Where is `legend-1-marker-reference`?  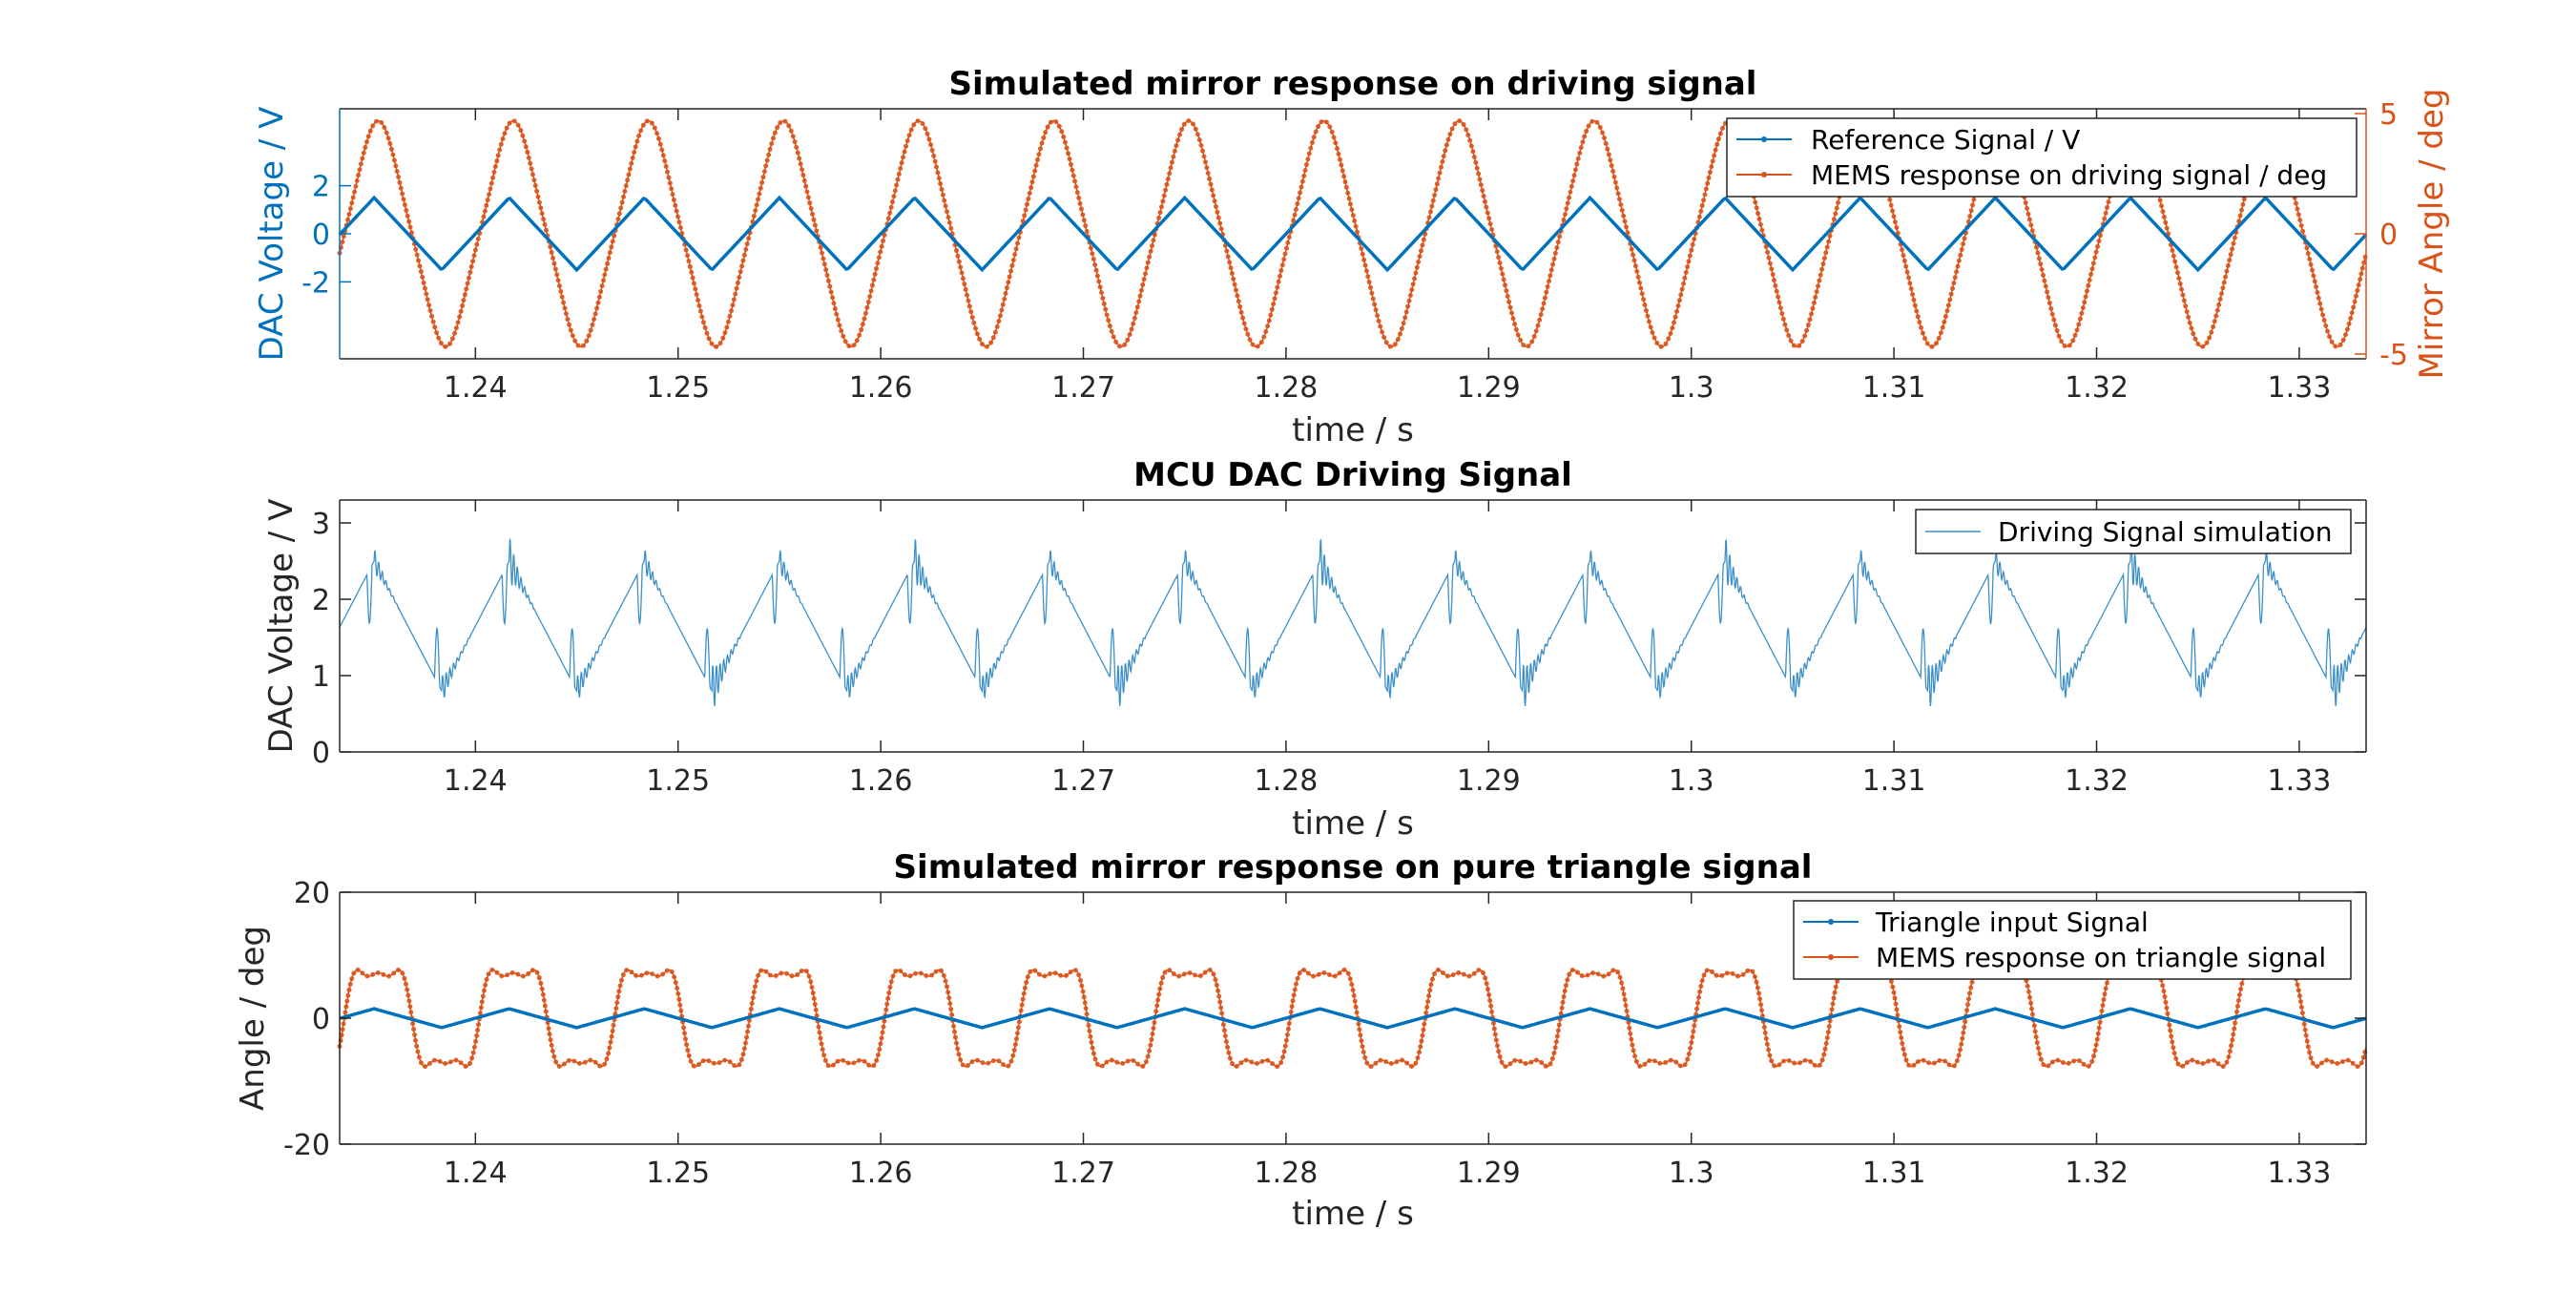 legend-1-marker-reference is located at coordinates (1764, 139).